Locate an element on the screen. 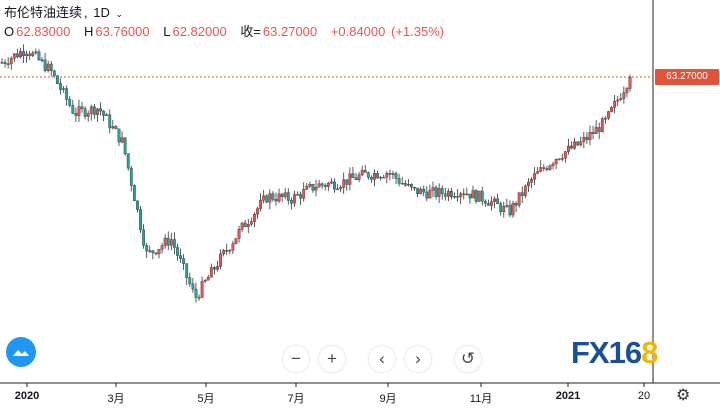 The height and width of the screenshot is (411, 720). chevron-down-icon: ⌄ is located at coordinates (119, 14).